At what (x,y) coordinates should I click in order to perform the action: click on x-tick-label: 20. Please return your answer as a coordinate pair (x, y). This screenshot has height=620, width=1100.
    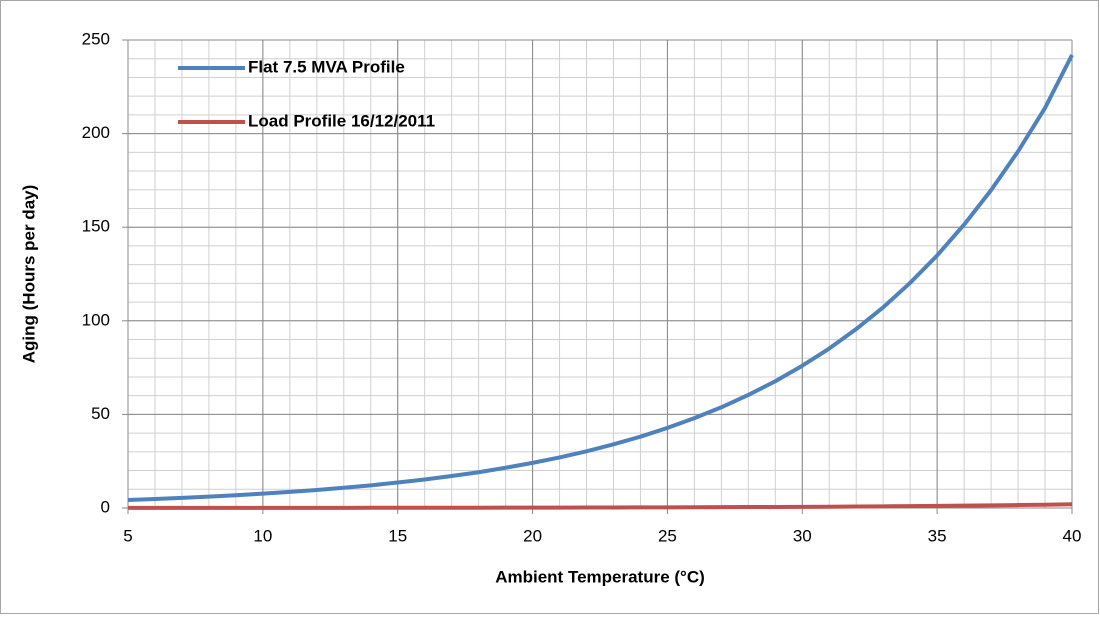
    Looking at the image, I should click on (532, 535).